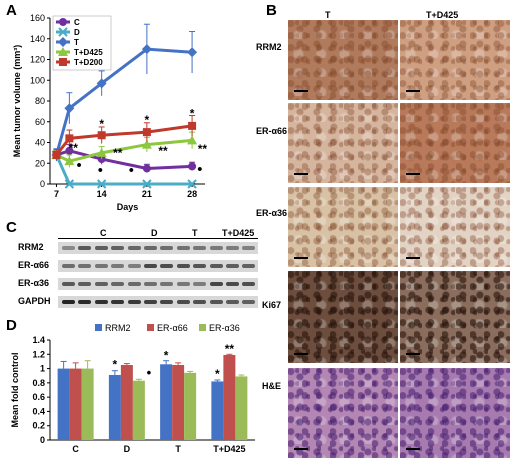 Image resolution: width=520 pixels, height=461 pixels. What do you see at coordinates (224, 328) in the screenshot?
I see `legend-entry: ER-α36` at bounding box center [224, 328].